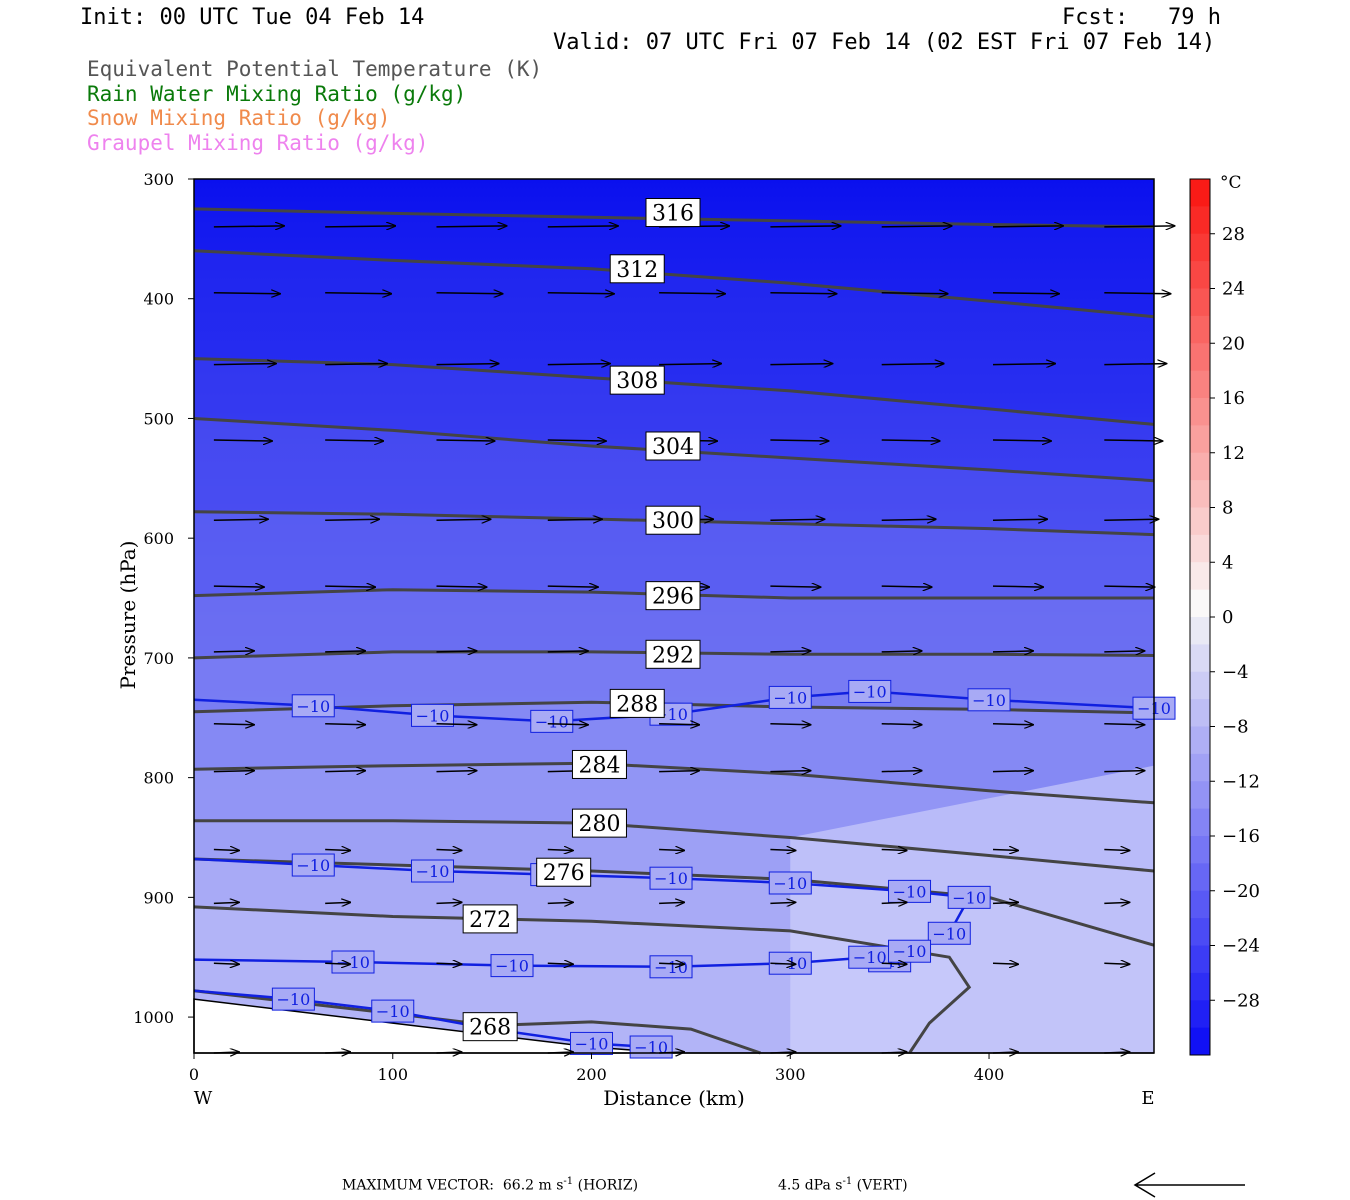 This screenshot has width=1350, height=1200. I want to click on contour-label: 284, so click(599, 765).